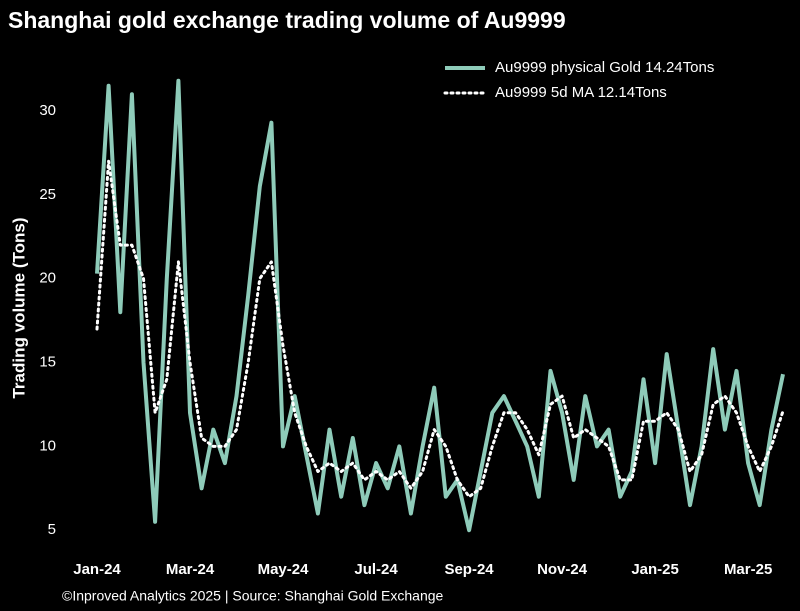  Describe the element at coordinates (604, 67) in the screenshot. I see `legend-label: Au9999 physical Gold 14.24Tons` at that location.